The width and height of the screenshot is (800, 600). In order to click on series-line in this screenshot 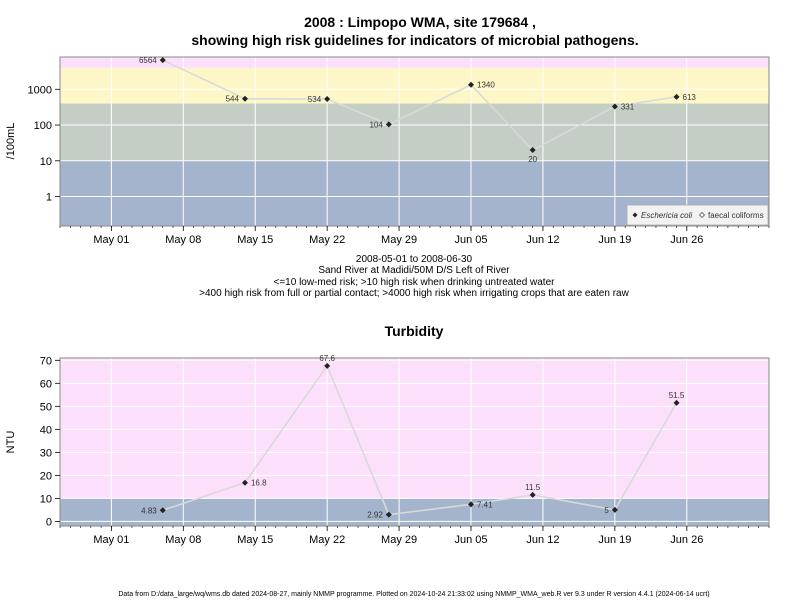, I will do `click(419, 105)`.